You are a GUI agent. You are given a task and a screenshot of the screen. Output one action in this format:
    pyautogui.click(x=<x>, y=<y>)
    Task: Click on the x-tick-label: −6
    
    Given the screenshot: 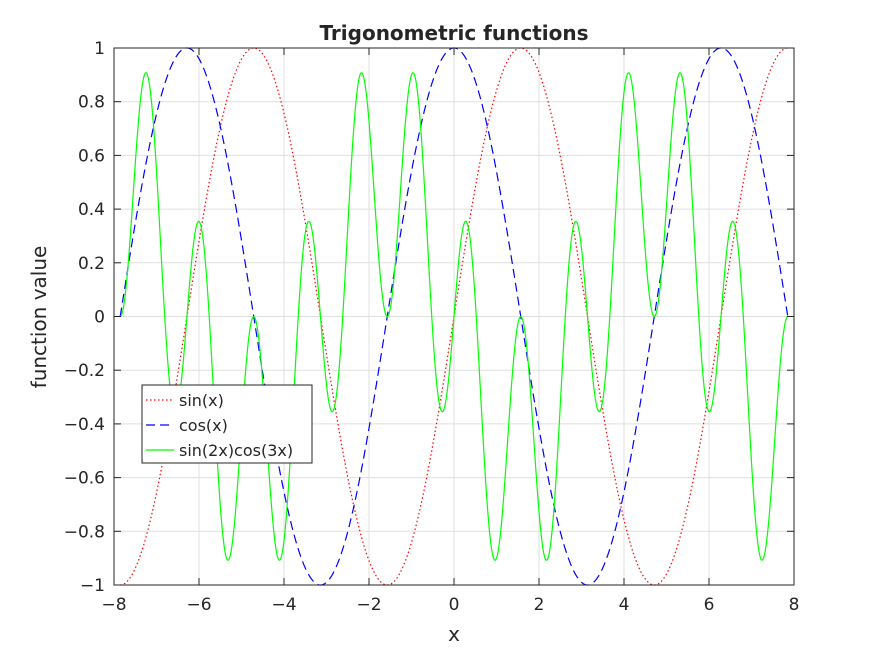 What is the action you would take?
    pyautogui.click(x=198, y=605)
    